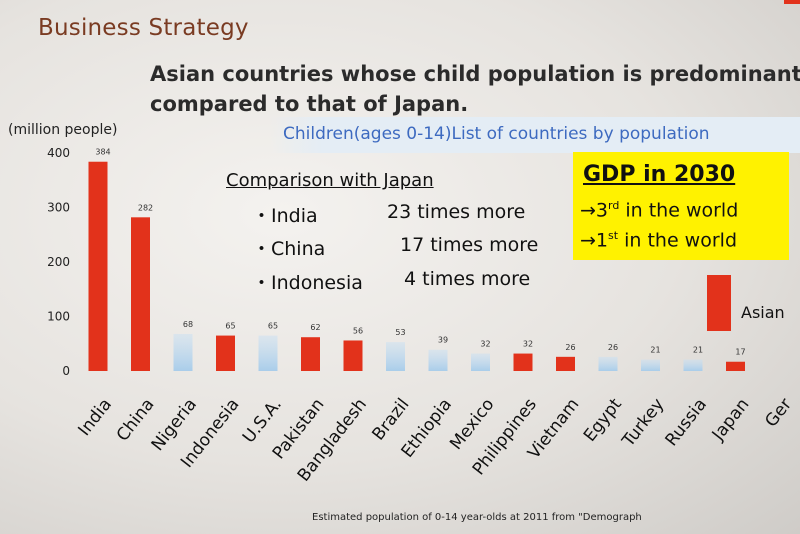 This screenshot has width=800, height=534. What do you see at coordinates (677, 240) in the screenshot?
I see `gdp-line-2-suffix: in the world` at bounding box center [677, 240].